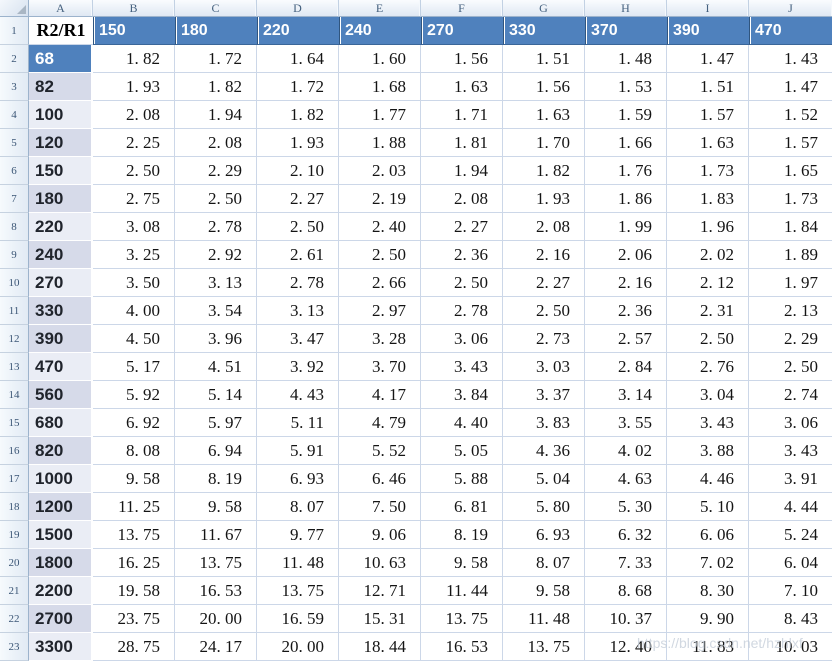 This screenshot has width=832, height=665. I want to click on row-header-13: 13, so click(14, 367).